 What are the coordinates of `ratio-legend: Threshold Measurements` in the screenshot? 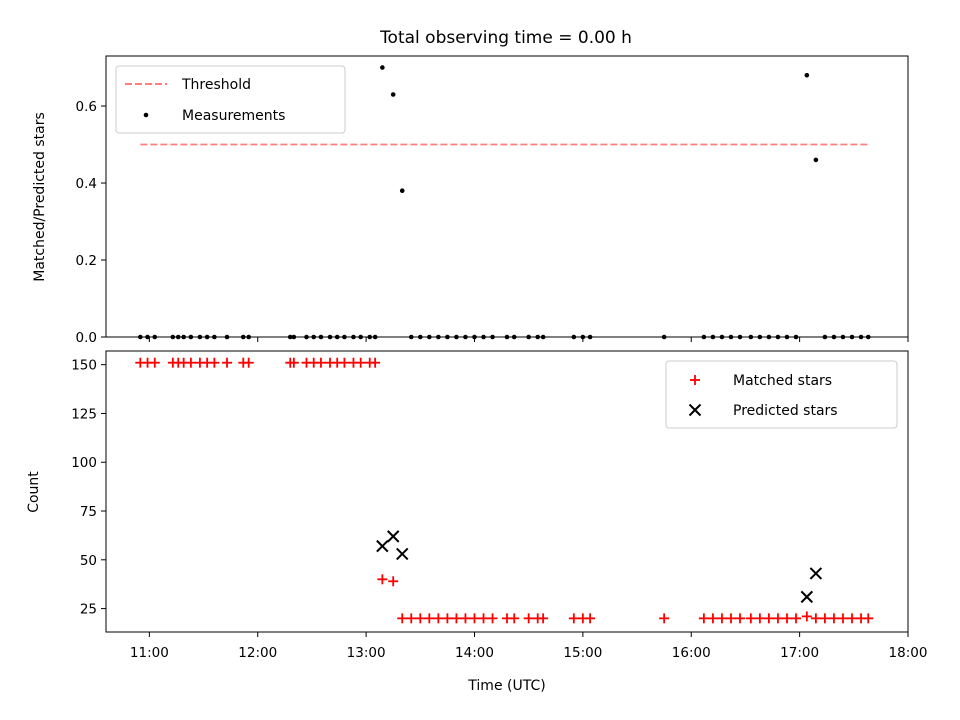 It's located at (230, 99).